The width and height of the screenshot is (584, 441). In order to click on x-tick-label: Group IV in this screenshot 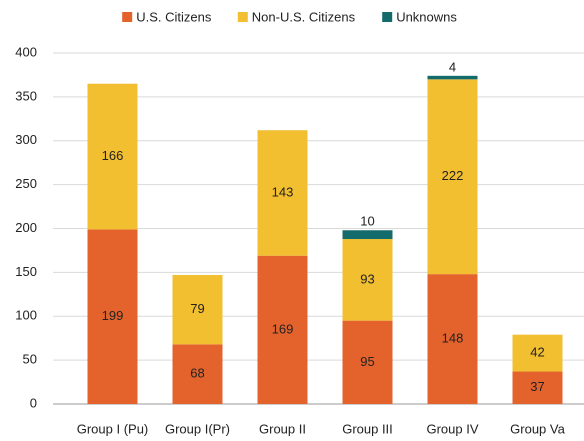, I will do `click(452, 428)`.